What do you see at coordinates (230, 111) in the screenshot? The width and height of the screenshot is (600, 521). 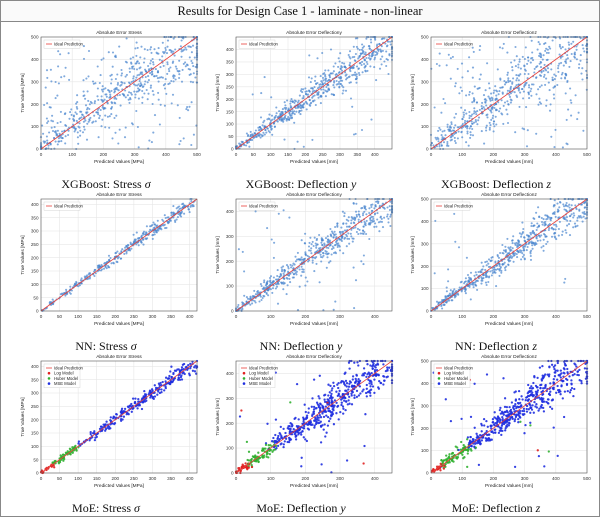 I see `y-tick-label: 150` at bounding box center [230, 111].